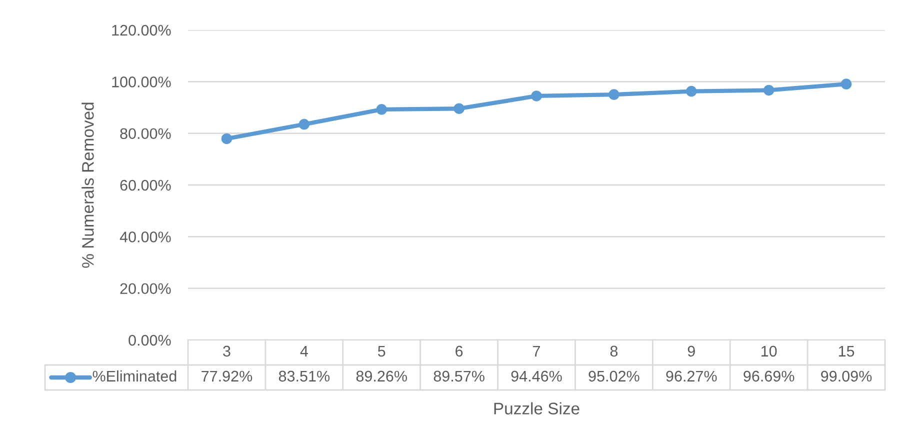 This screenshot has width=898, height=443. I want to click on x-tick-label: 5, so click(382, 351).